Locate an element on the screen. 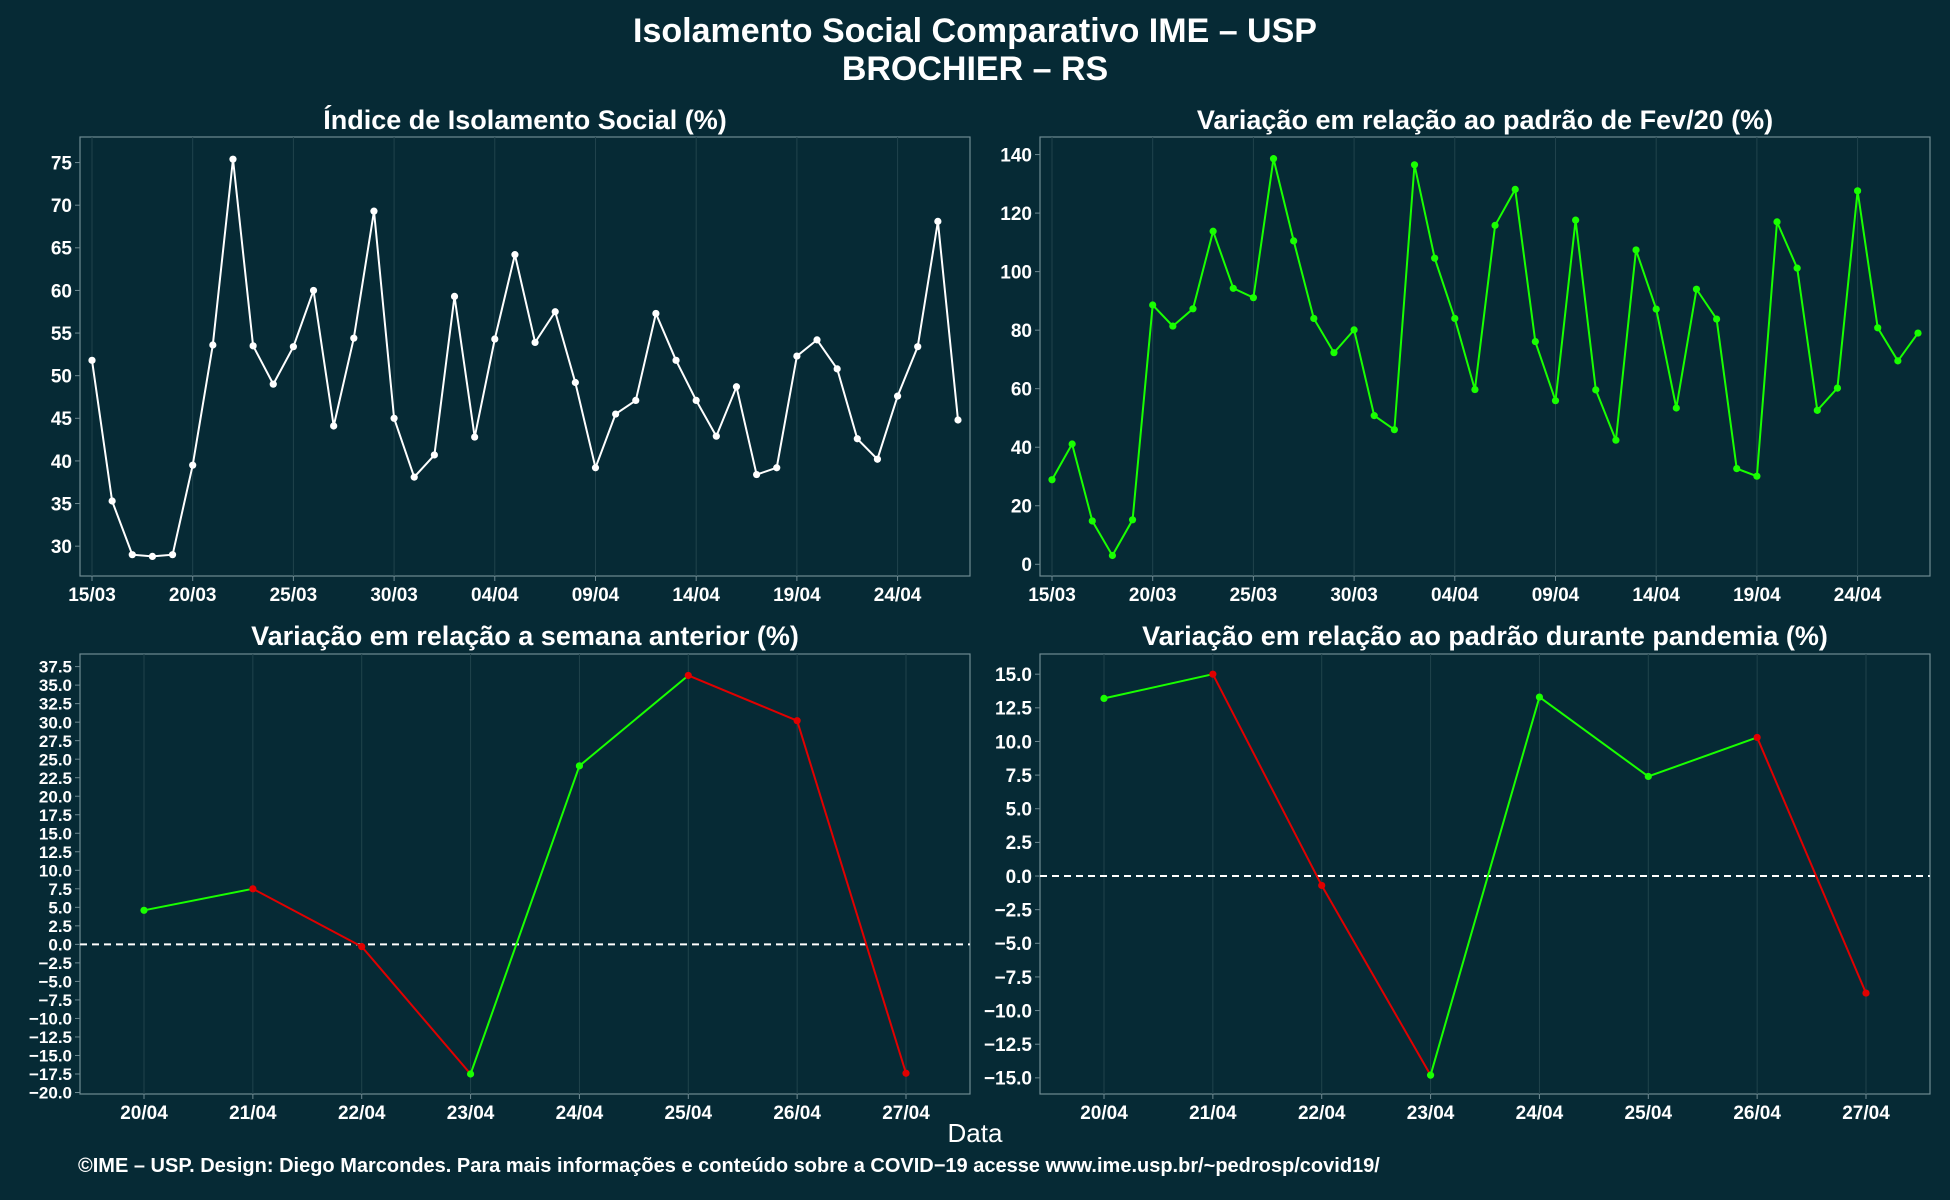 The width and height of the screenshot is (1950, 1200). y-tick-label: 25.0 is located at coordinates (55, 759).